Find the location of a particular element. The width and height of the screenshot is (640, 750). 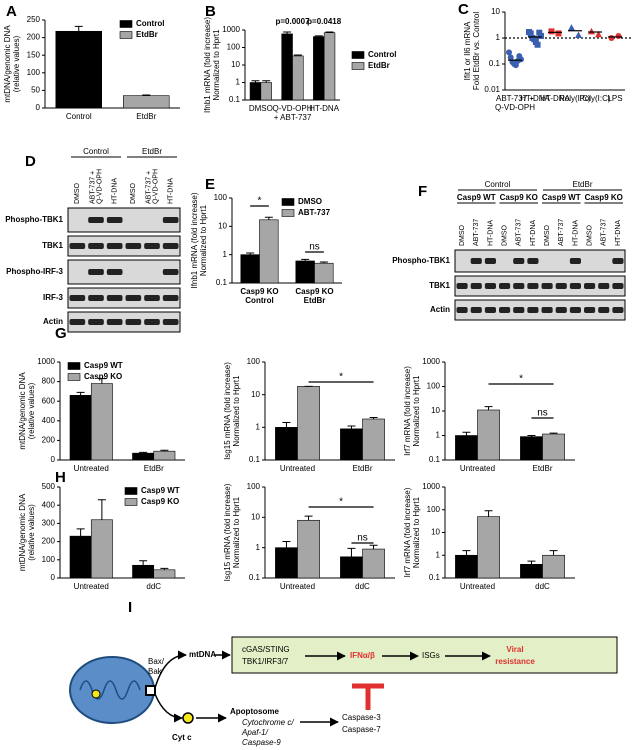

panel-letter: G is located at coordinates (61, 333).